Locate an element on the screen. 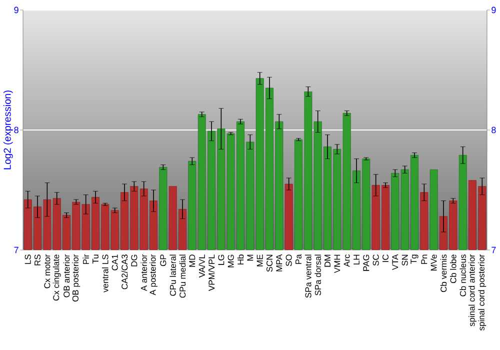 Image resolution: width=500 pixels, height=350 pixels. y-tick-label: 8 is located at coordinates (16, 130).